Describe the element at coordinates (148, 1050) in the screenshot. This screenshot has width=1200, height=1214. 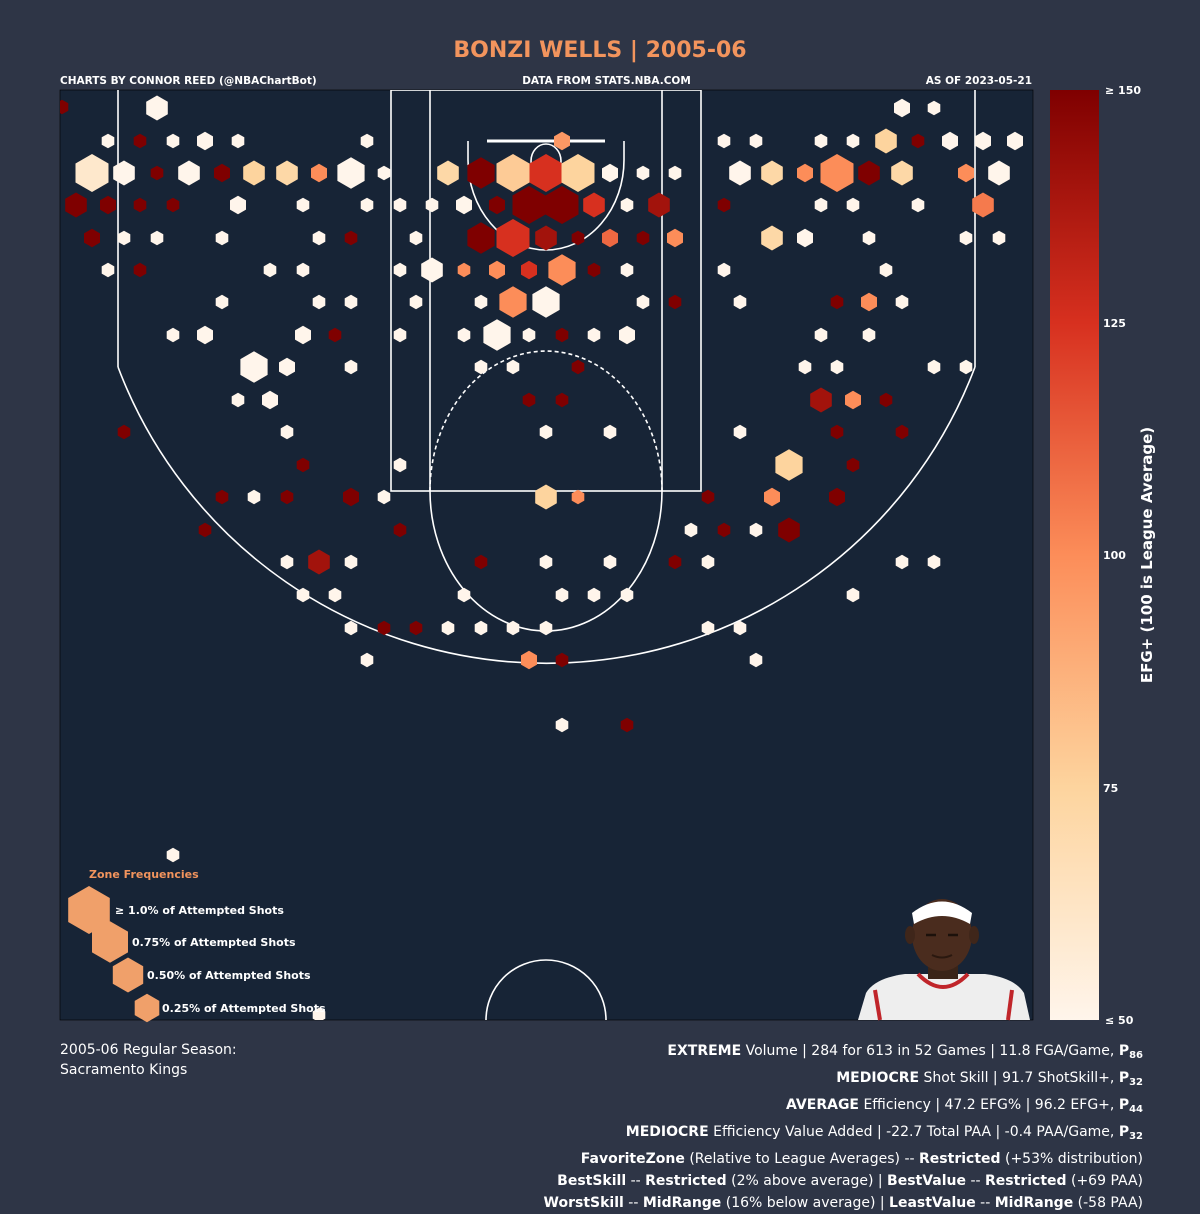
I see `season-label: 2005-06 Regular Season:` at that location.